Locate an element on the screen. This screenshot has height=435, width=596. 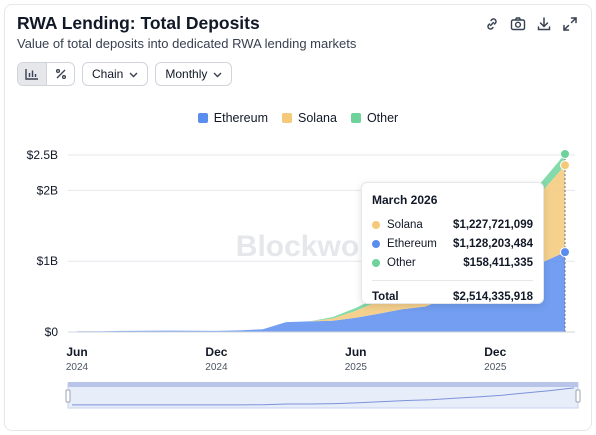
chain-dropdown-label: Chain is located at coordinates (108, 74).